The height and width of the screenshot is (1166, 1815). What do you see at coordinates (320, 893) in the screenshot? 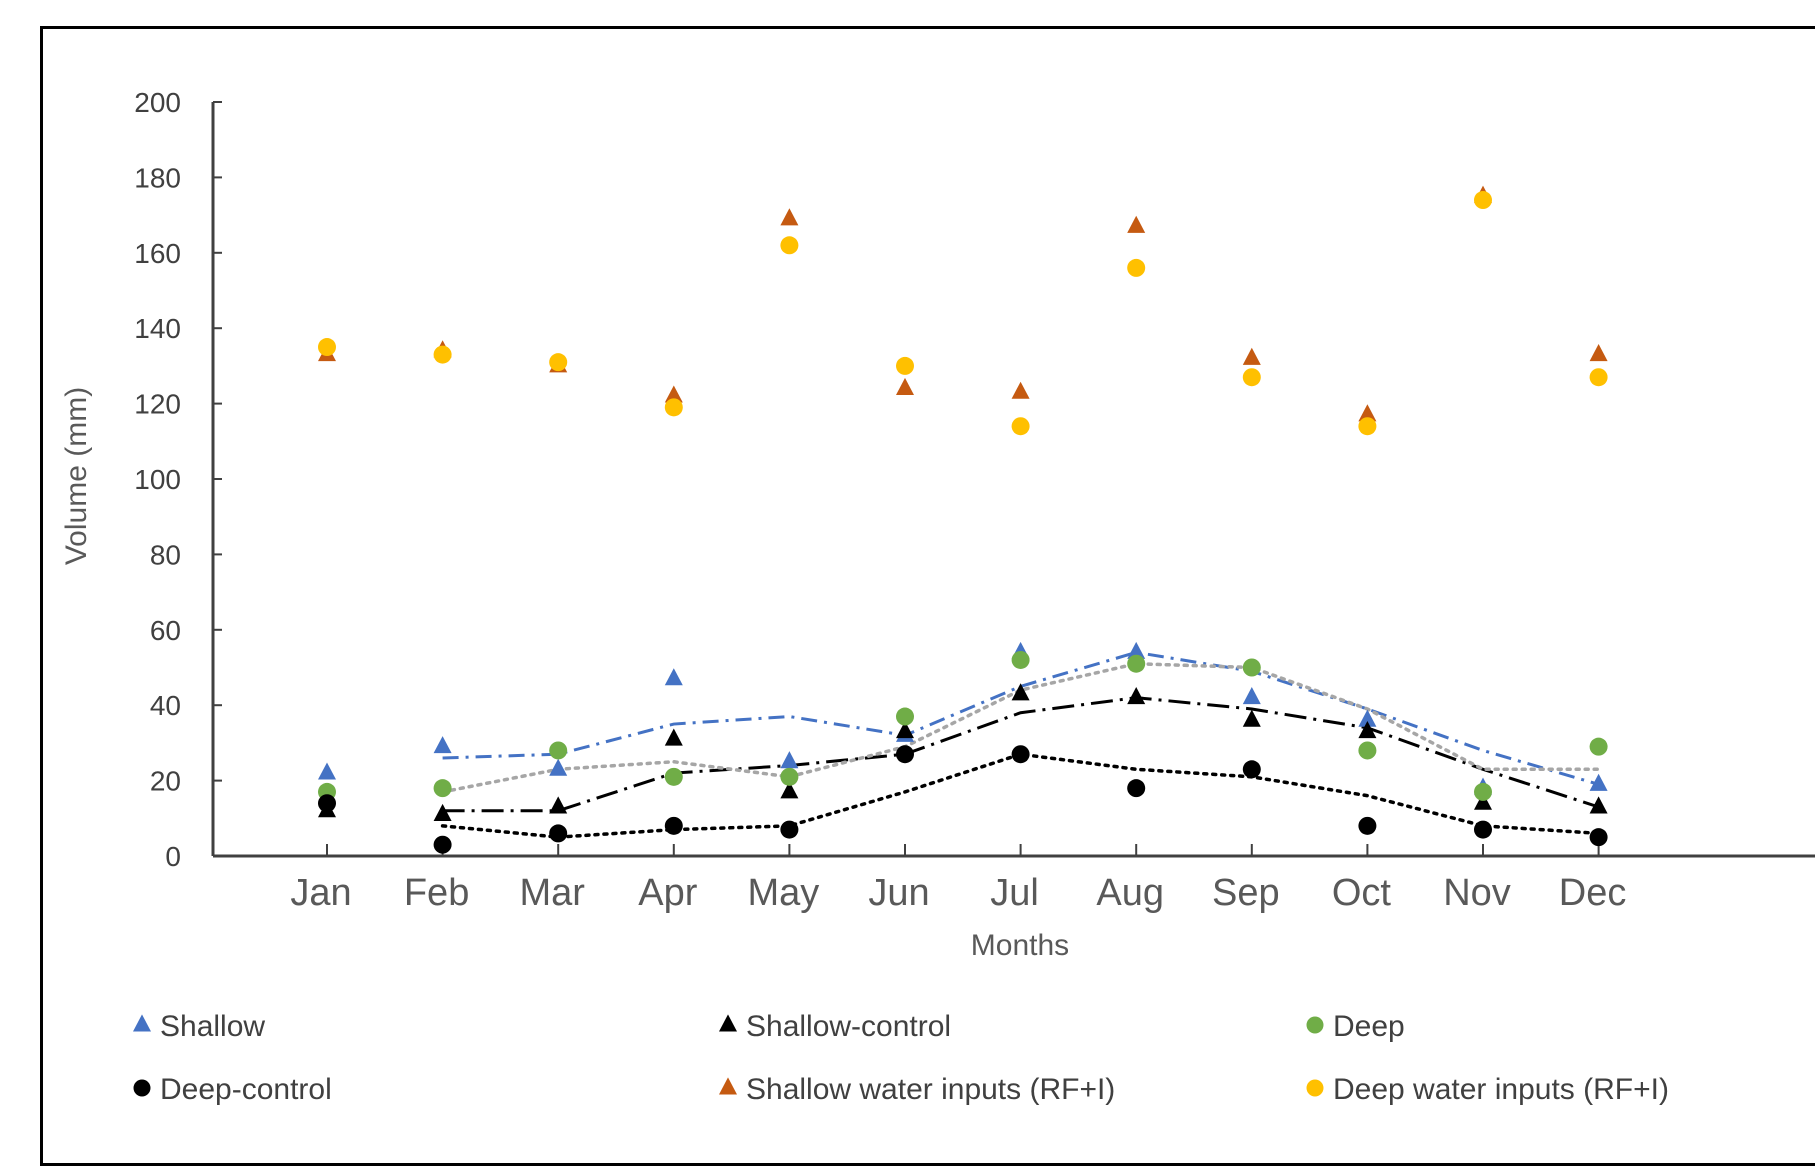
I see `x-tick-label: Jan` at bounding box center [320, 893].